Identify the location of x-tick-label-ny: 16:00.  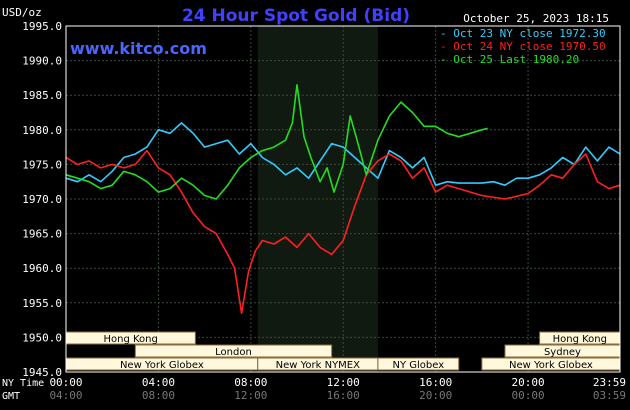
(435, 382).